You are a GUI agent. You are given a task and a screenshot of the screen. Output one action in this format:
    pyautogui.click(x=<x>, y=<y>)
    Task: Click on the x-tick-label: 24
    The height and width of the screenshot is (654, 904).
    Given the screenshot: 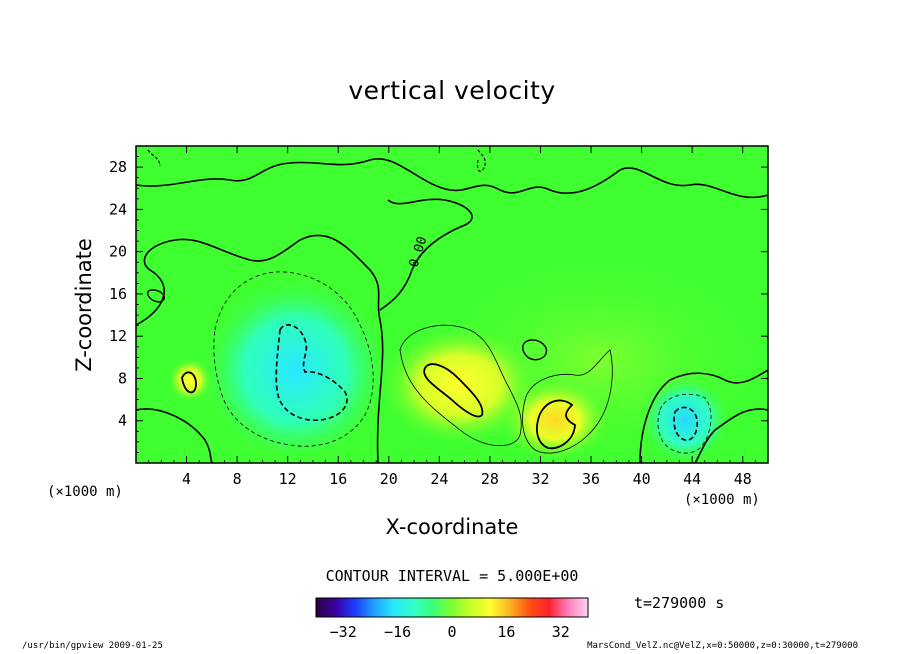 What is the action you would take?
    pyautogui.click(x=439, y=479)
    